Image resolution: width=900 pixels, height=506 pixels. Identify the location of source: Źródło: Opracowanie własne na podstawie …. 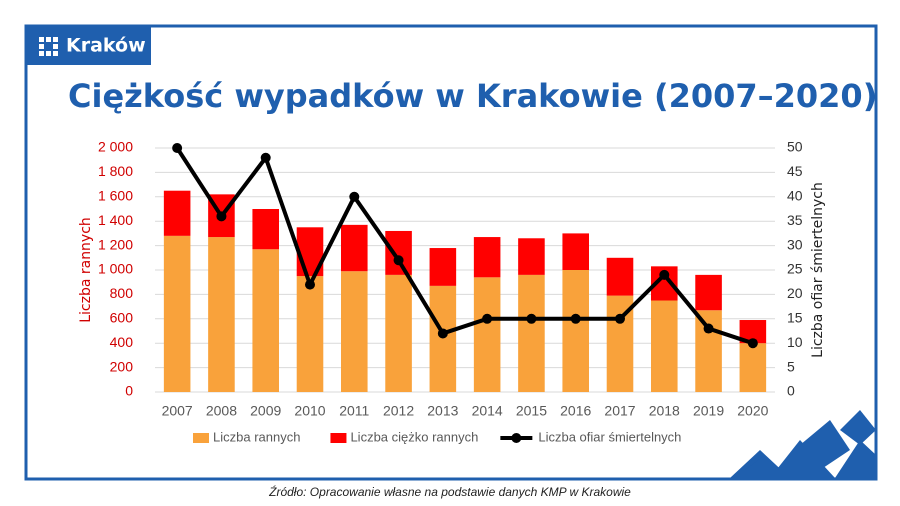
(449, 491).